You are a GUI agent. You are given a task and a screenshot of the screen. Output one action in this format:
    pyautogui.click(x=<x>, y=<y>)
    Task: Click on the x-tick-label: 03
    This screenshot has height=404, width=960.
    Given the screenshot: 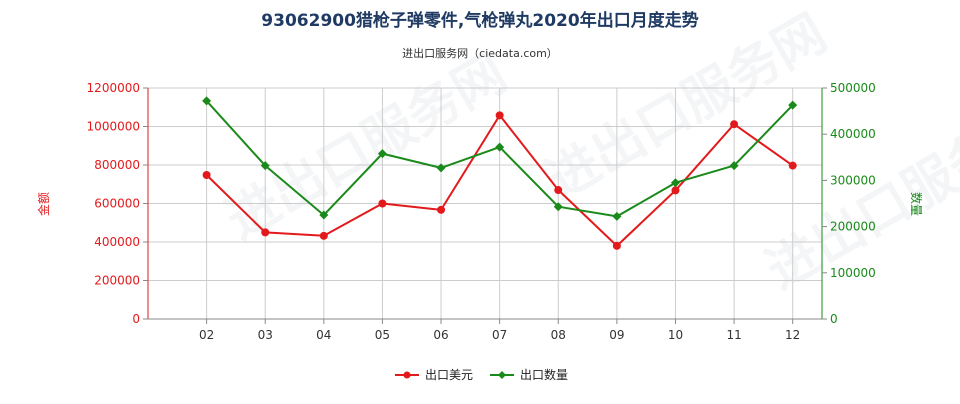 What is the action you would take?
    pyautogui.click(x=265, y=335)
    